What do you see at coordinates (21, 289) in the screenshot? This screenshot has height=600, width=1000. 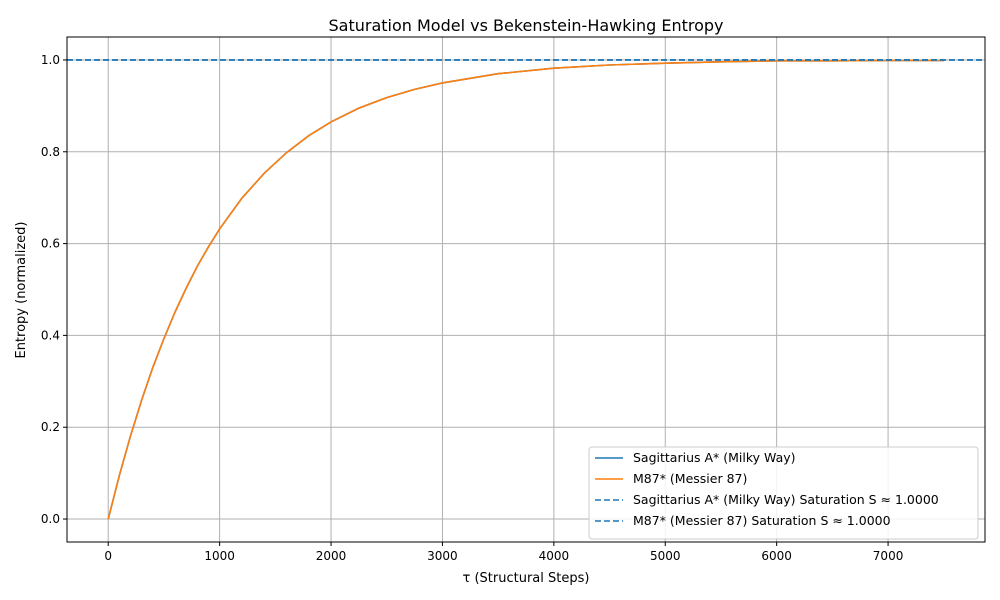 I see `y-axis-label: Entropy (normalized)` at bounding box center [21, 289].